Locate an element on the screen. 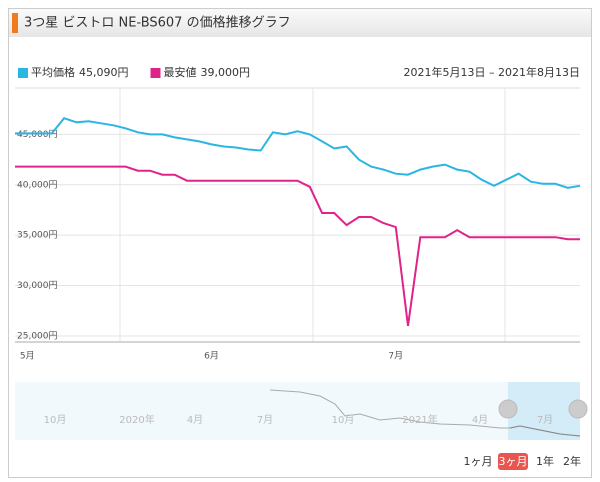 The width and height of the screenshot is (600, 482). x-tick-label: 7月 is located at coordinates (395, 356).